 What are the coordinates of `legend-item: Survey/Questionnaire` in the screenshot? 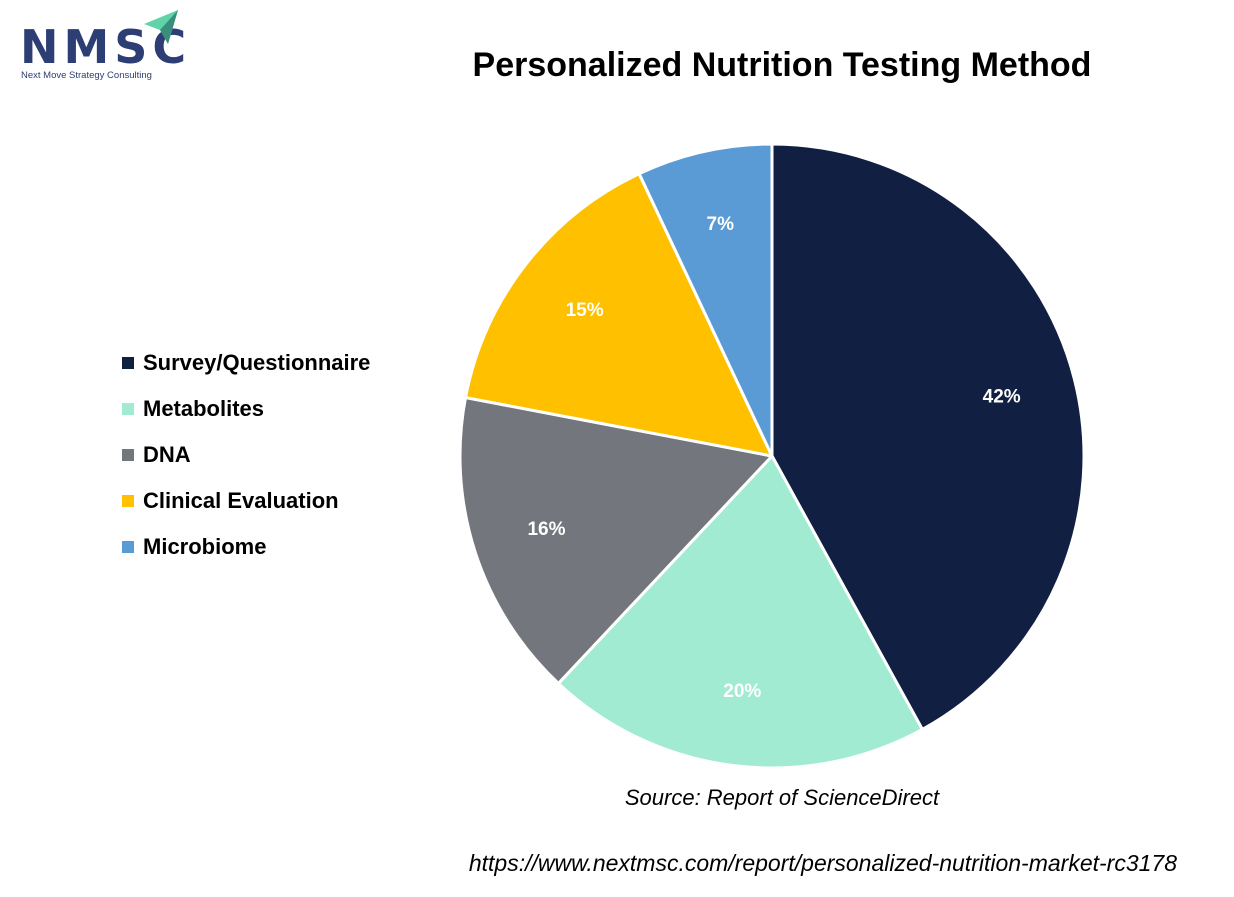 It's located at (246, 363).